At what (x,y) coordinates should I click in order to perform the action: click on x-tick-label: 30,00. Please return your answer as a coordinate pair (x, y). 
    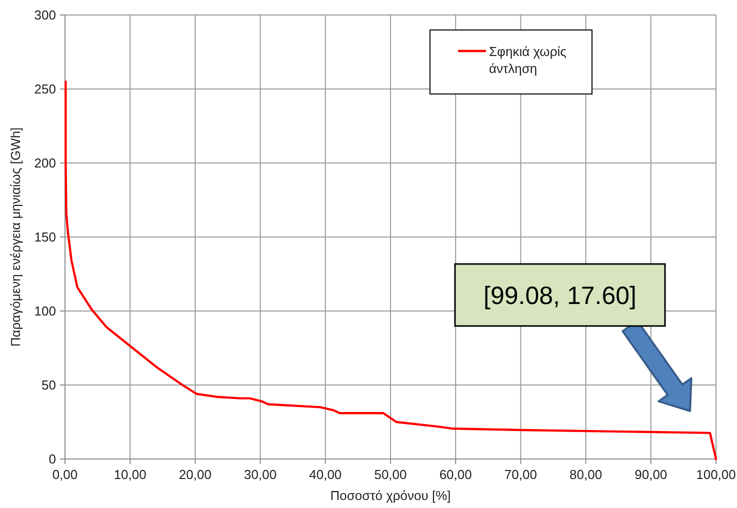
    Looking at the image, I should click on (260, 474).